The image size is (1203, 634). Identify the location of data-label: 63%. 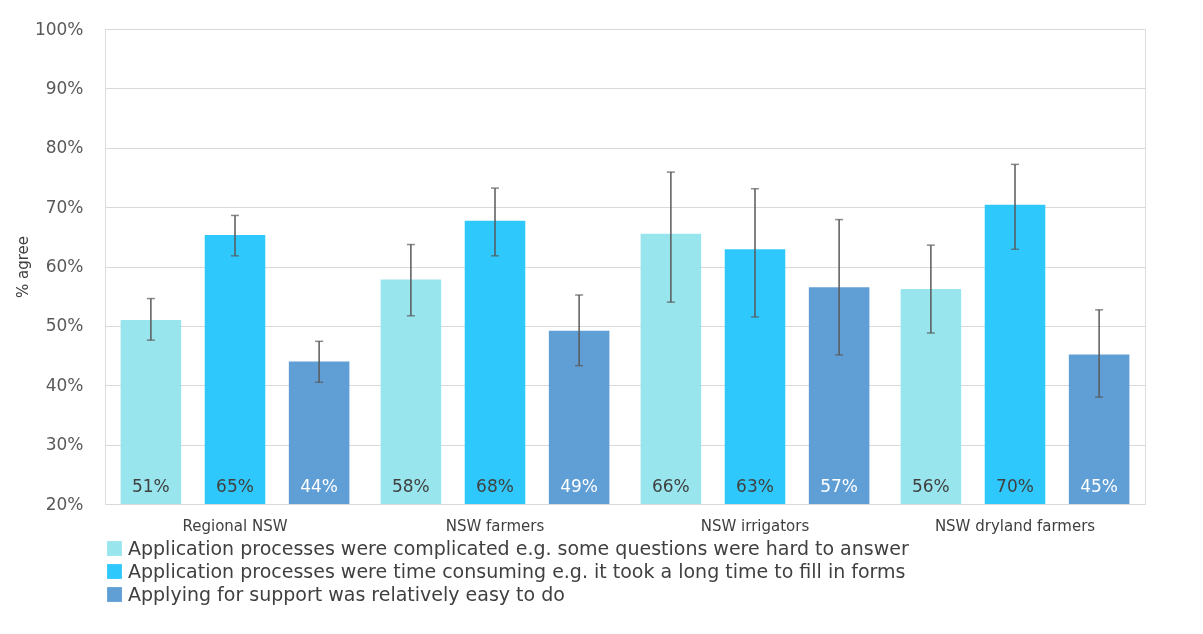
(755, 486).